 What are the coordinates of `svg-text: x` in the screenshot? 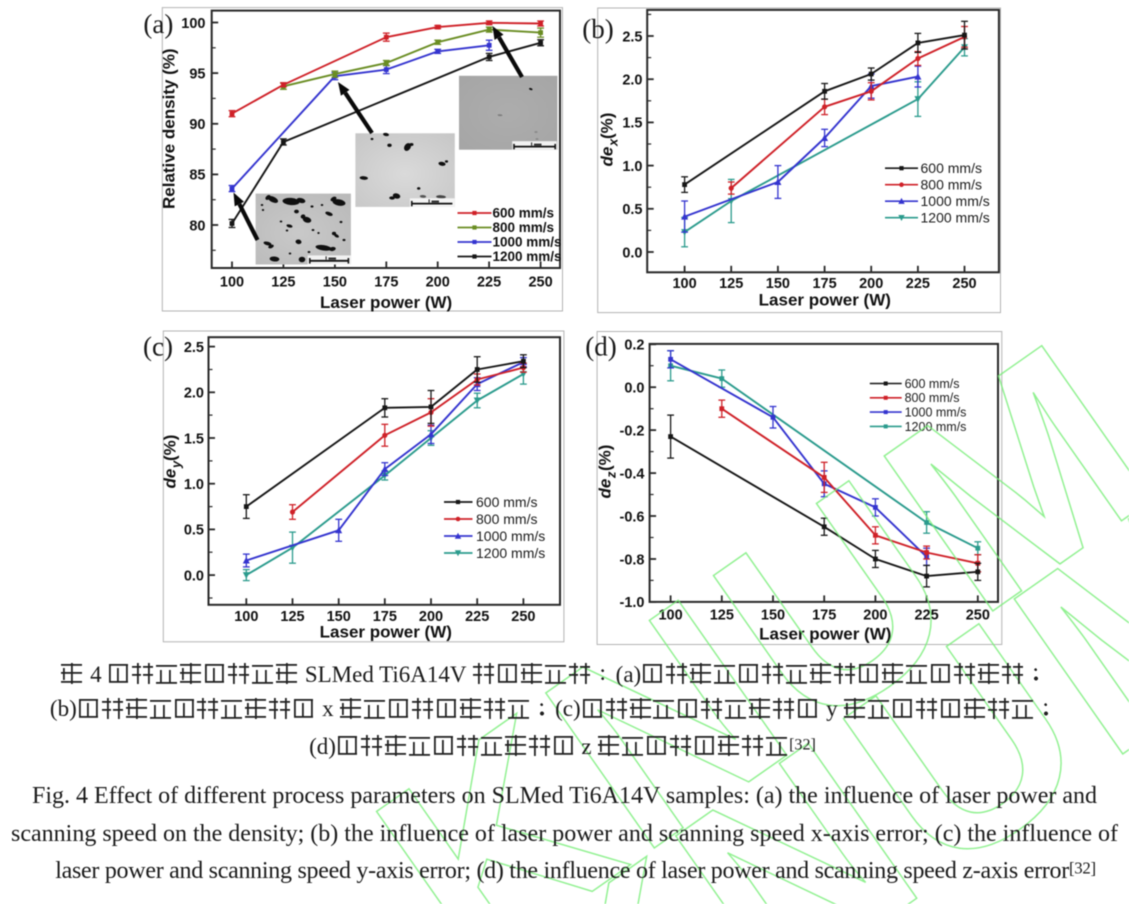 It's located at (613, 142).